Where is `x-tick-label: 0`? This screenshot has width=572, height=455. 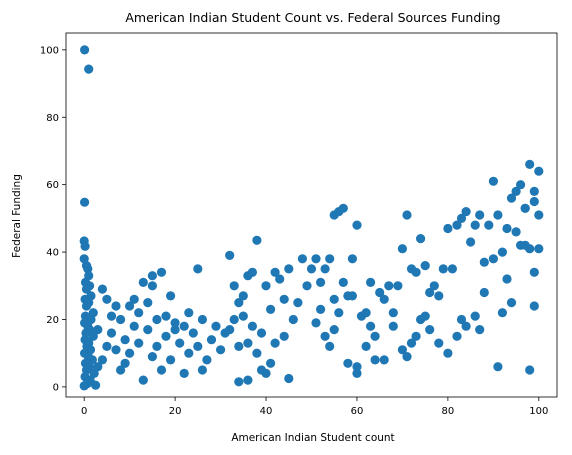 x-tick-label: 0 is located at coordinates (84, 411).